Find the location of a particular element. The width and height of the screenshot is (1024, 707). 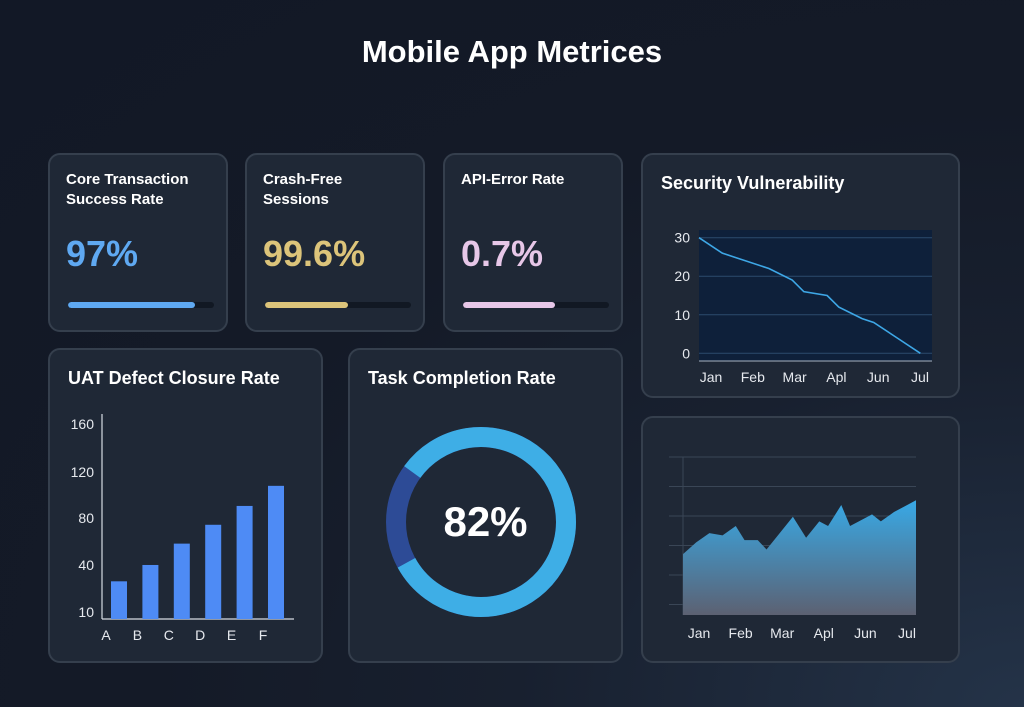

kpi-label: Core Transaction Success Rate is located at coordinates (127, 189).